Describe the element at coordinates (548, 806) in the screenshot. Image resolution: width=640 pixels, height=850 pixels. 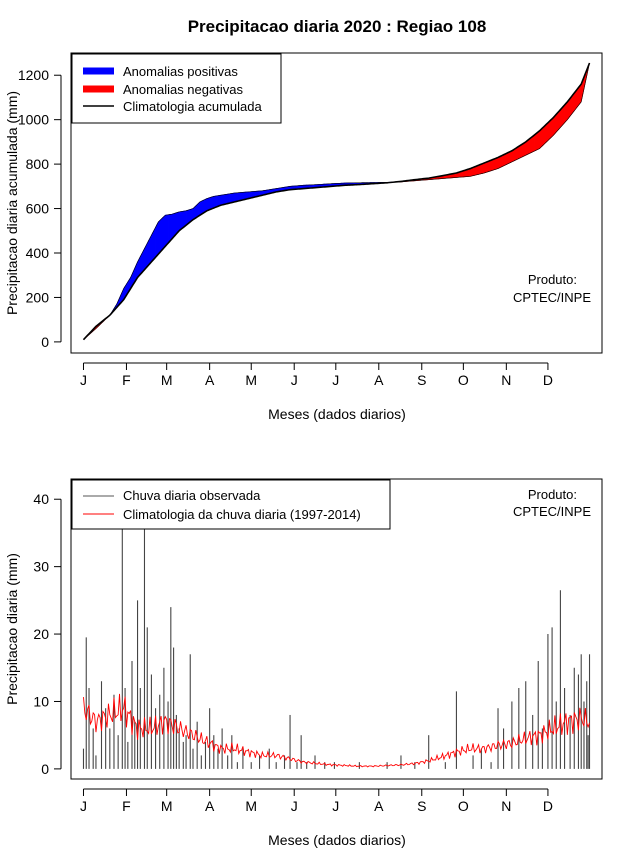
I see `daily-x-tick-label: D` at that location.